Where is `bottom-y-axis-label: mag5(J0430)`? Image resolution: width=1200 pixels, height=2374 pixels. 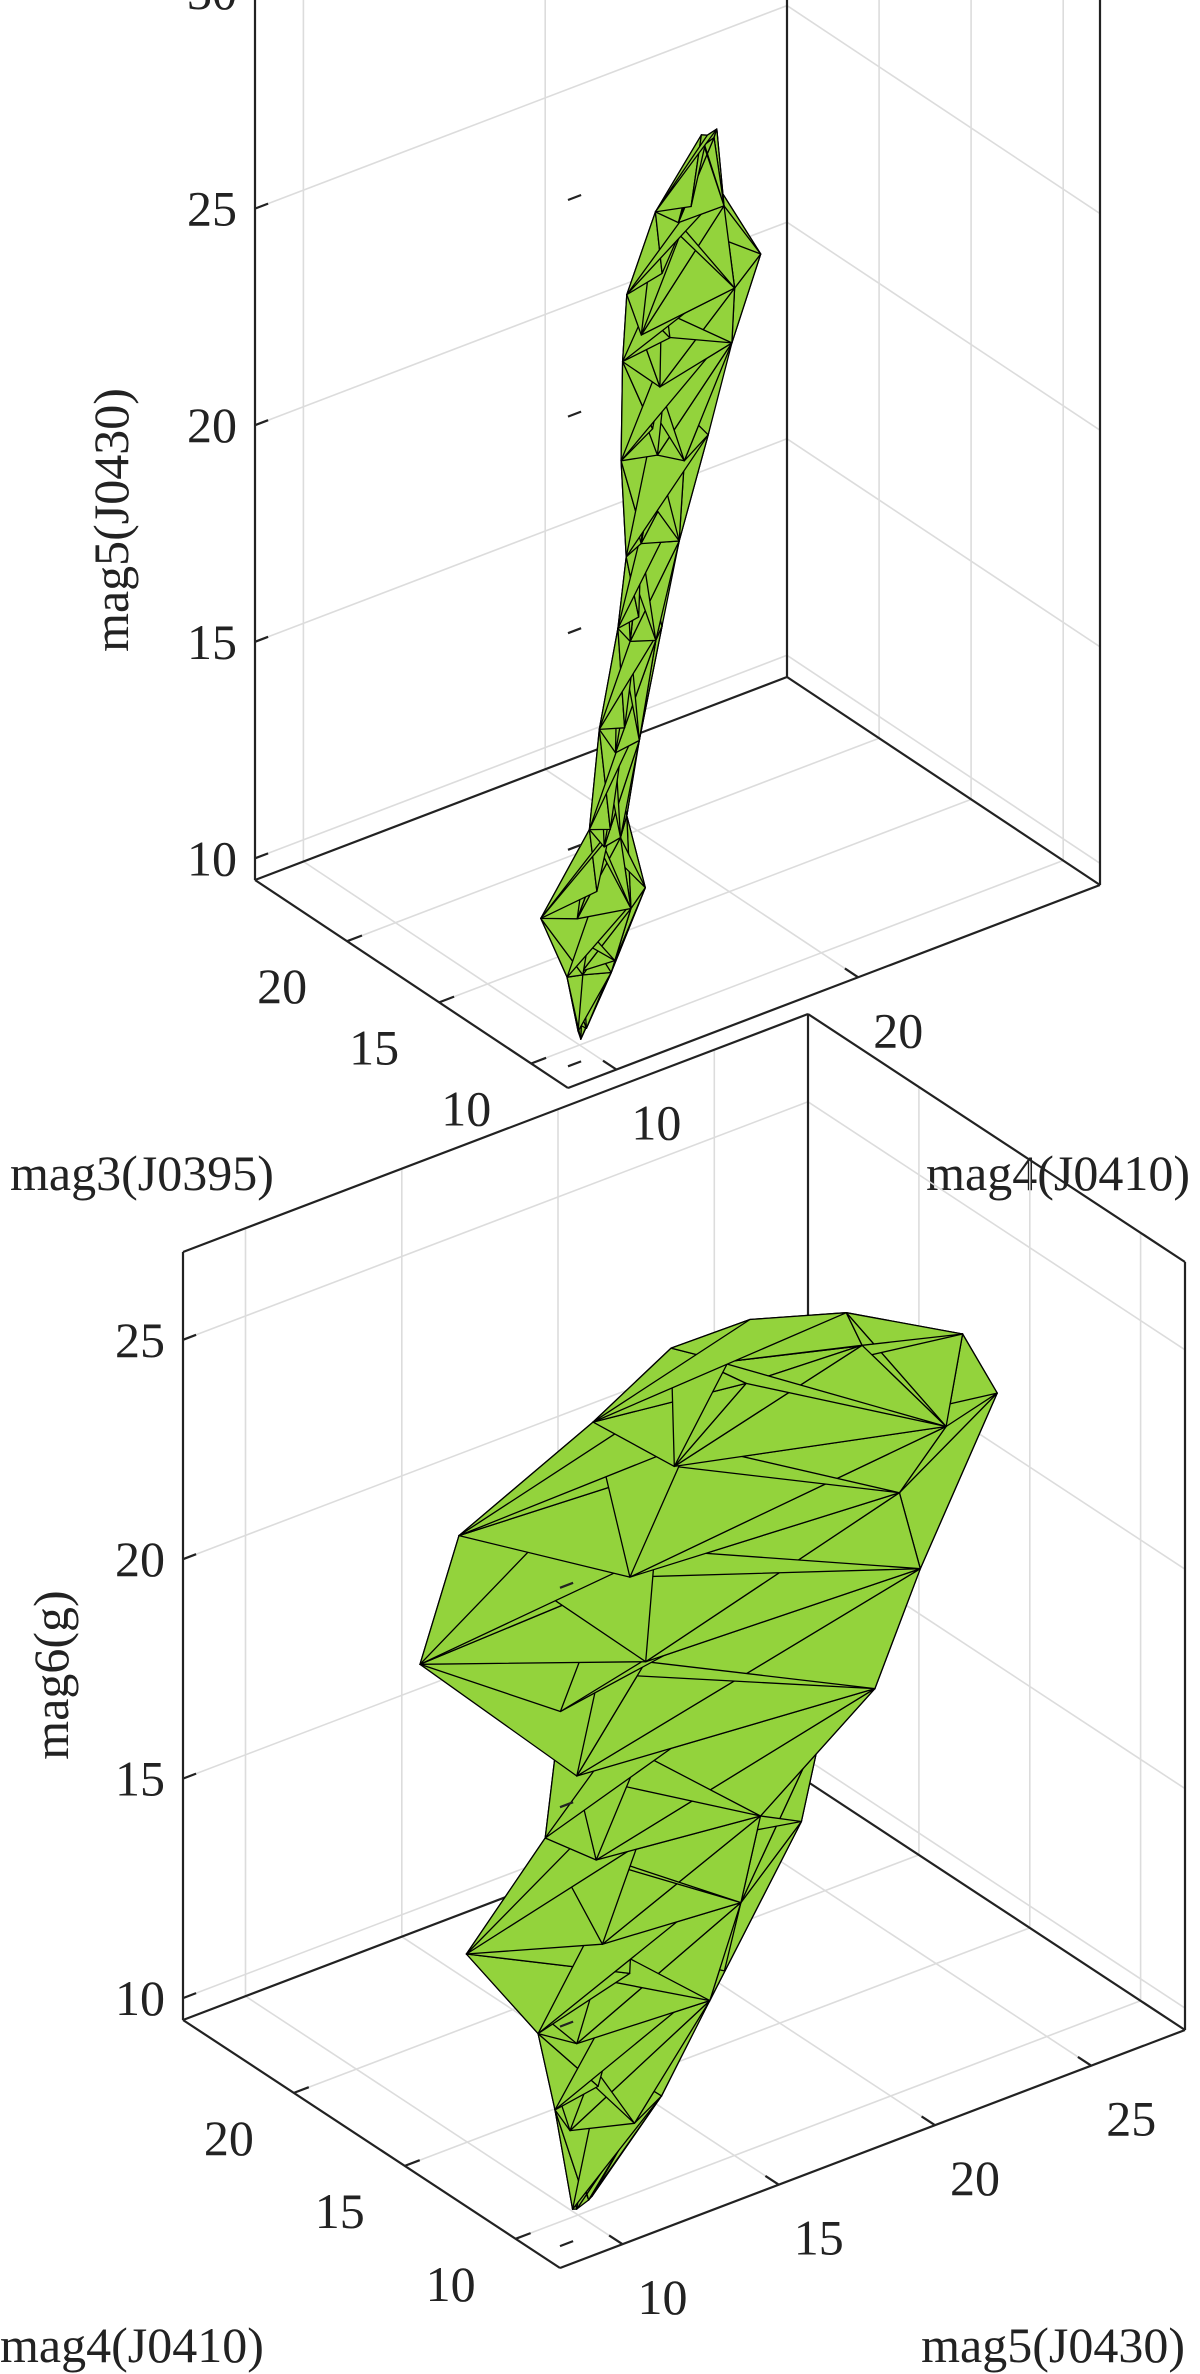
bottom-y-axis-label: mag5(J0430) is located at coordinates (1053, 2345).